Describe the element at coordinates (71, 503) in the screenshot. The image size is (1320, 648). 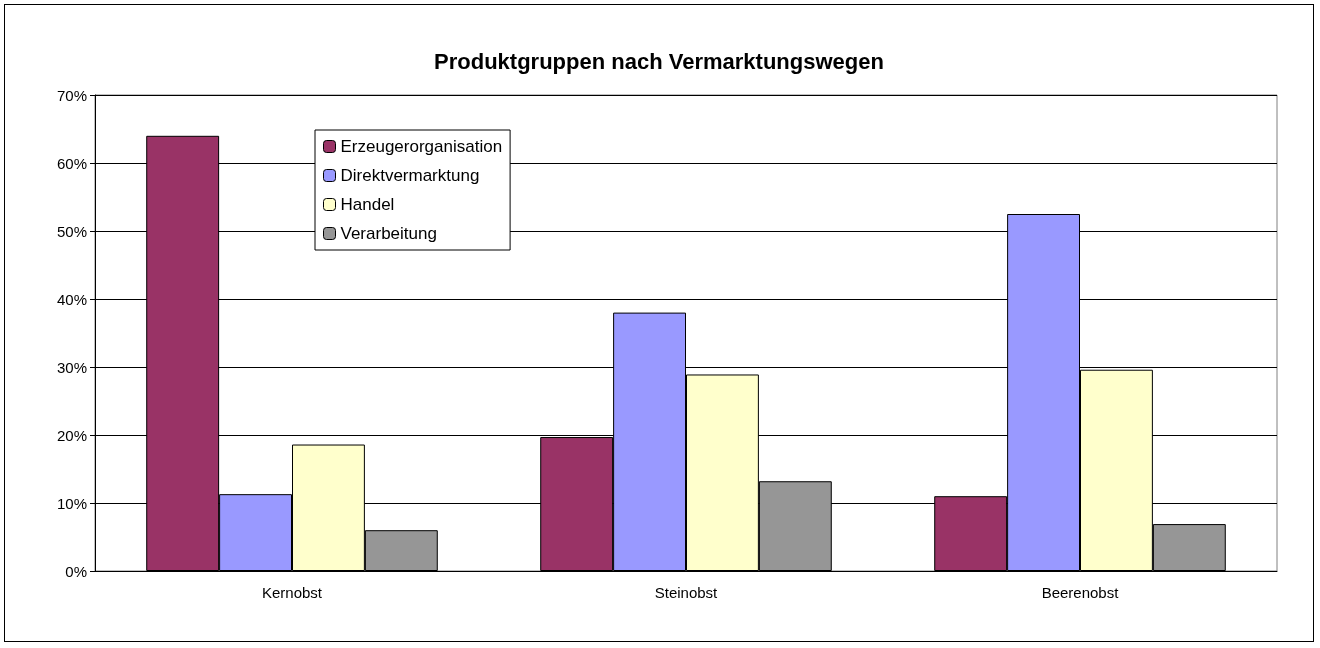
I see `y-tick-label: 10%` at that location.